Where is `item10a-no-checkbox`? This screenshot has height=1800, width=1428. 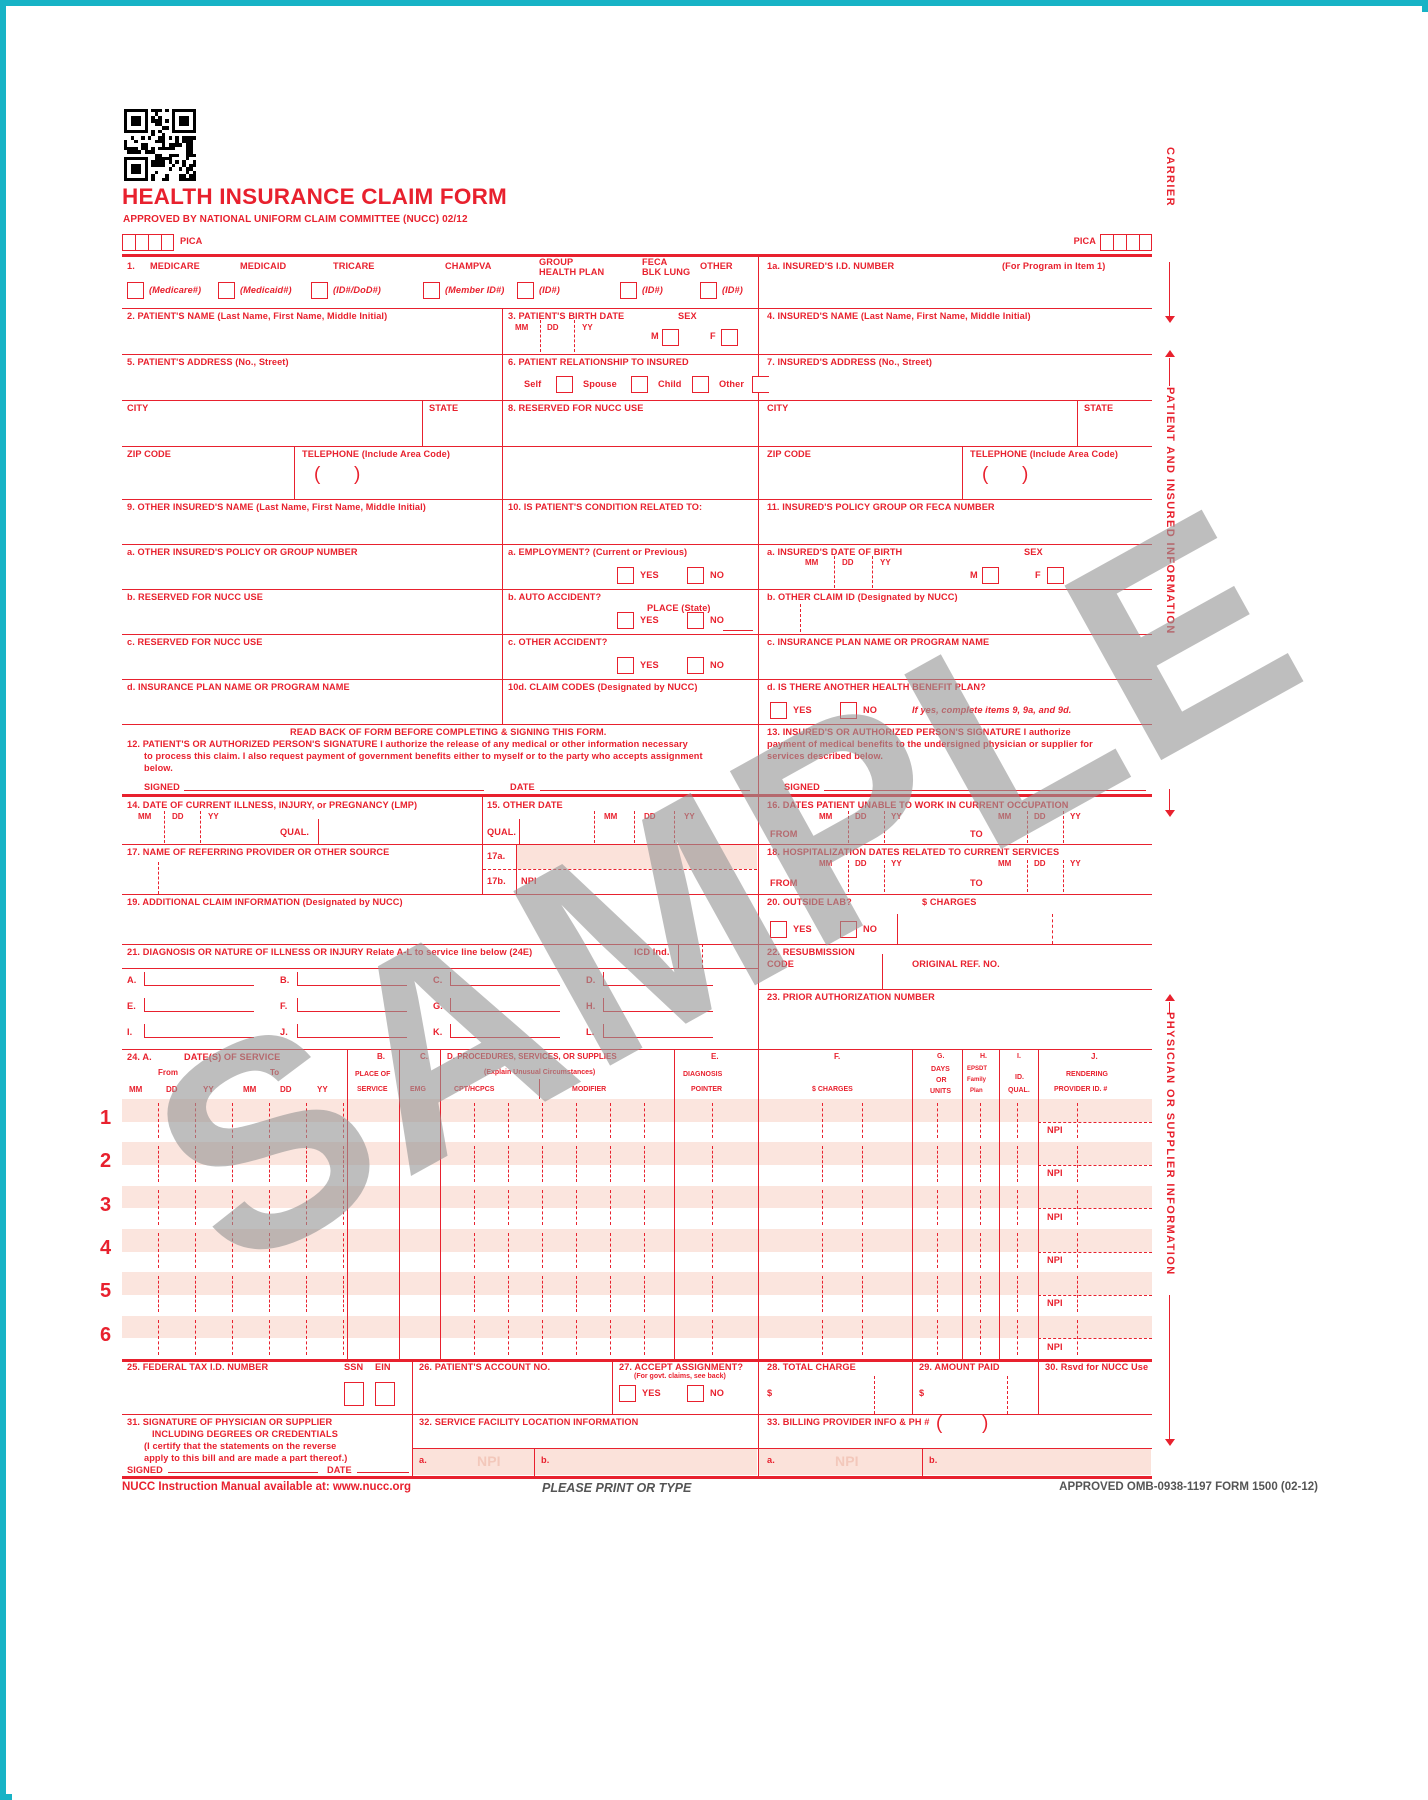
item10a-no-checkbox is located at coordinates (695, 575).